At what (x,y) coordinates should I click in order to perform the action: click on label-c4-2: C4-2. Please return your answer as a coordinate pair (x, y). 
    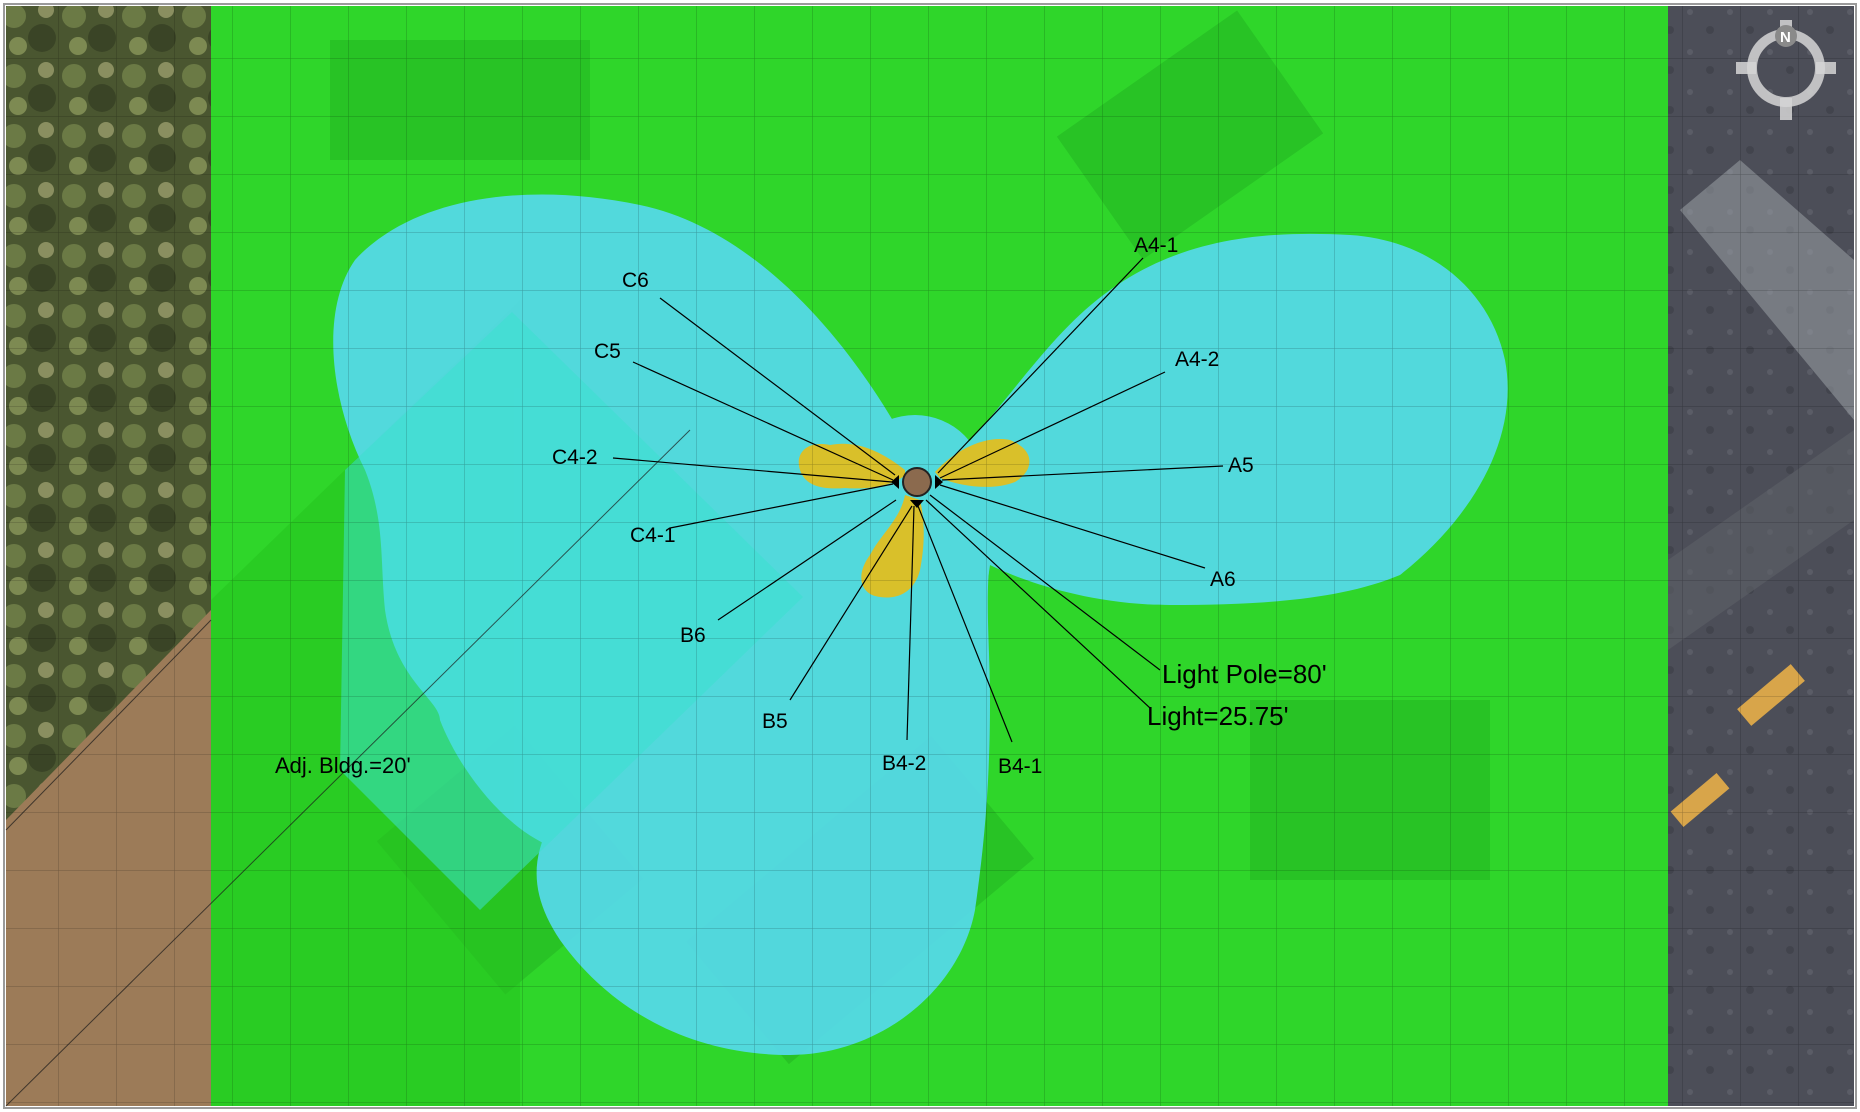
    Looking at the image, I should click on (575, 457).